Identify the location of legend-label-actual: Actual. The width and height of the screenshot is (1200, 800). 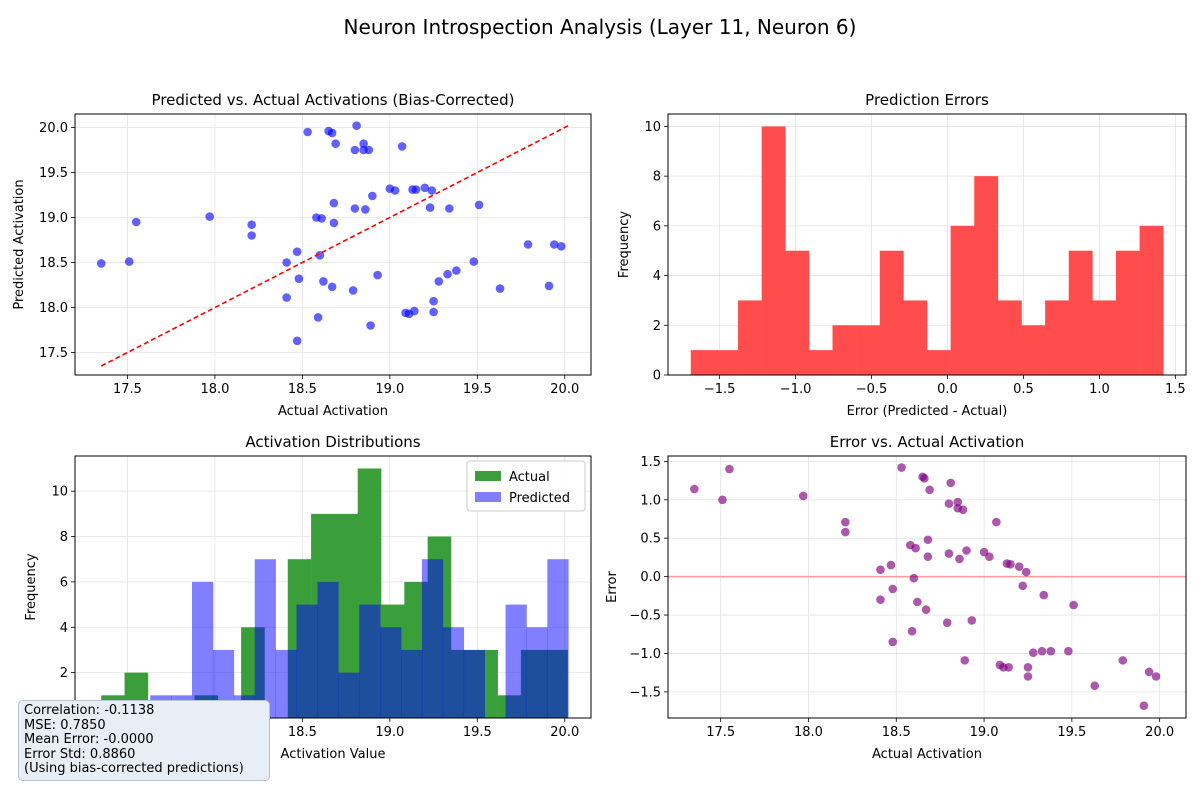
(529, 477).